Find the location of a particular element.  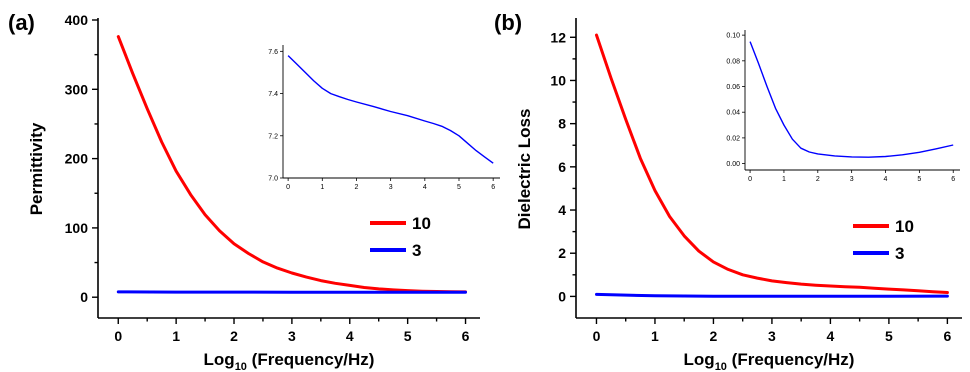

inset-y-tick-label: 7.2 is located at coordinates (273, 136).